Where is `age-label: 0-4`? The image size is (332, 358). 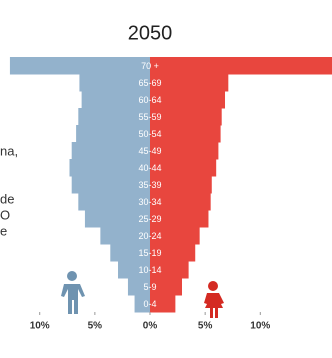 age-label: 0-4 is located at coordinates (149, 304).